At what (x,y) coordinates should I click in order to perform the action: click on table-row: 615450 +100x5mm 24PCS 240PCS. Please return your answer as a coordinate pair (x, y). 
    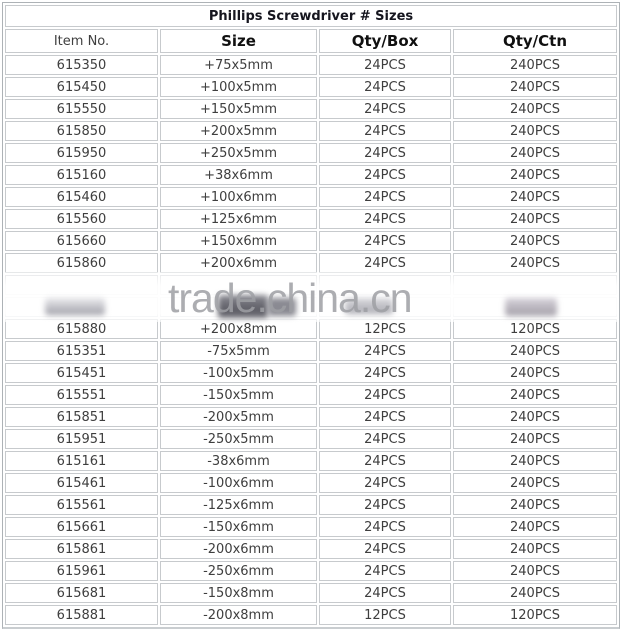
    Looking at the image, I should click on (311, 87).